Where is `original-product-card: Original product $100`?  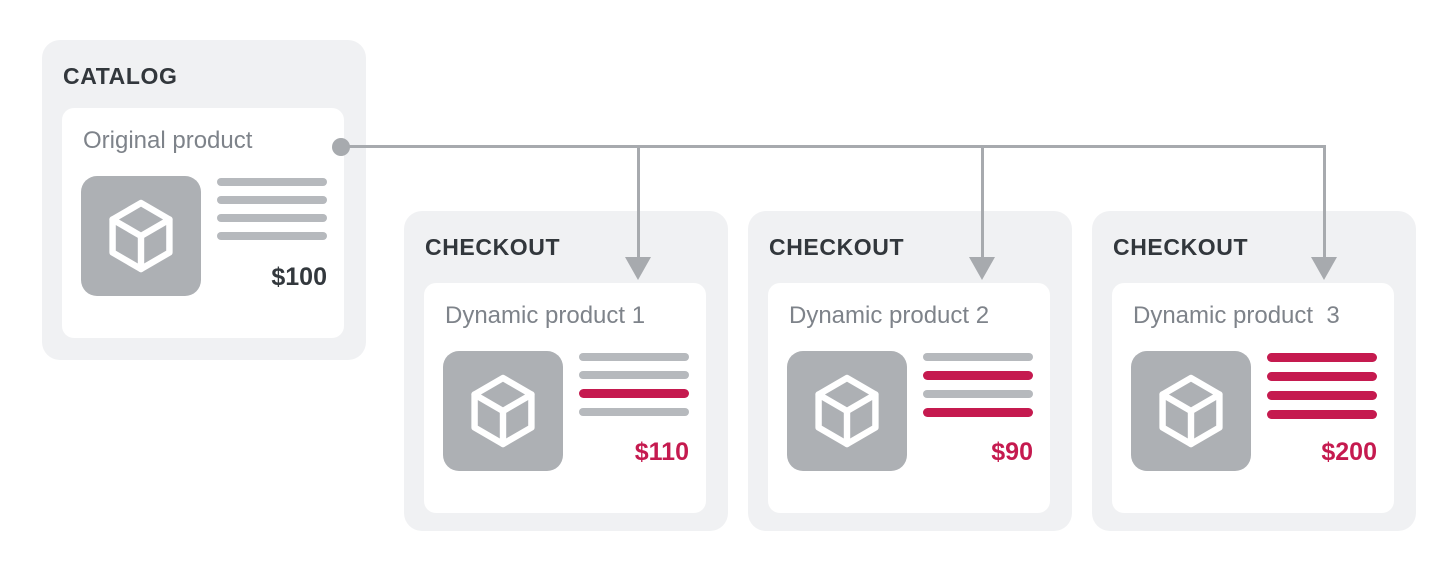 original-product-card: Original product $100 is located at coordinates (203, 223).